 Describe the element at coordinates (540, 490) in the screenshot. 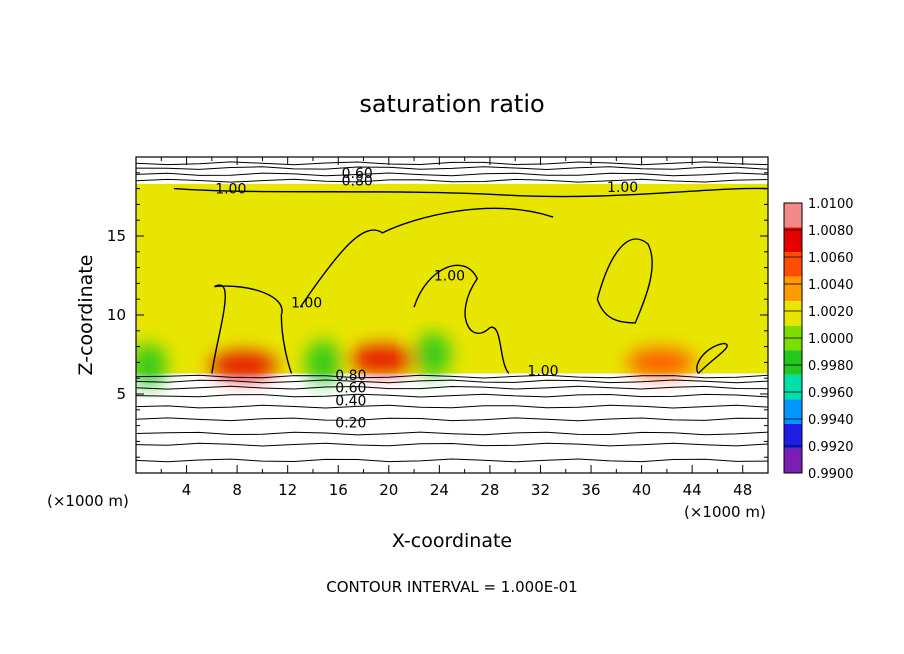

I see `x-tick-label: 32` at that location.